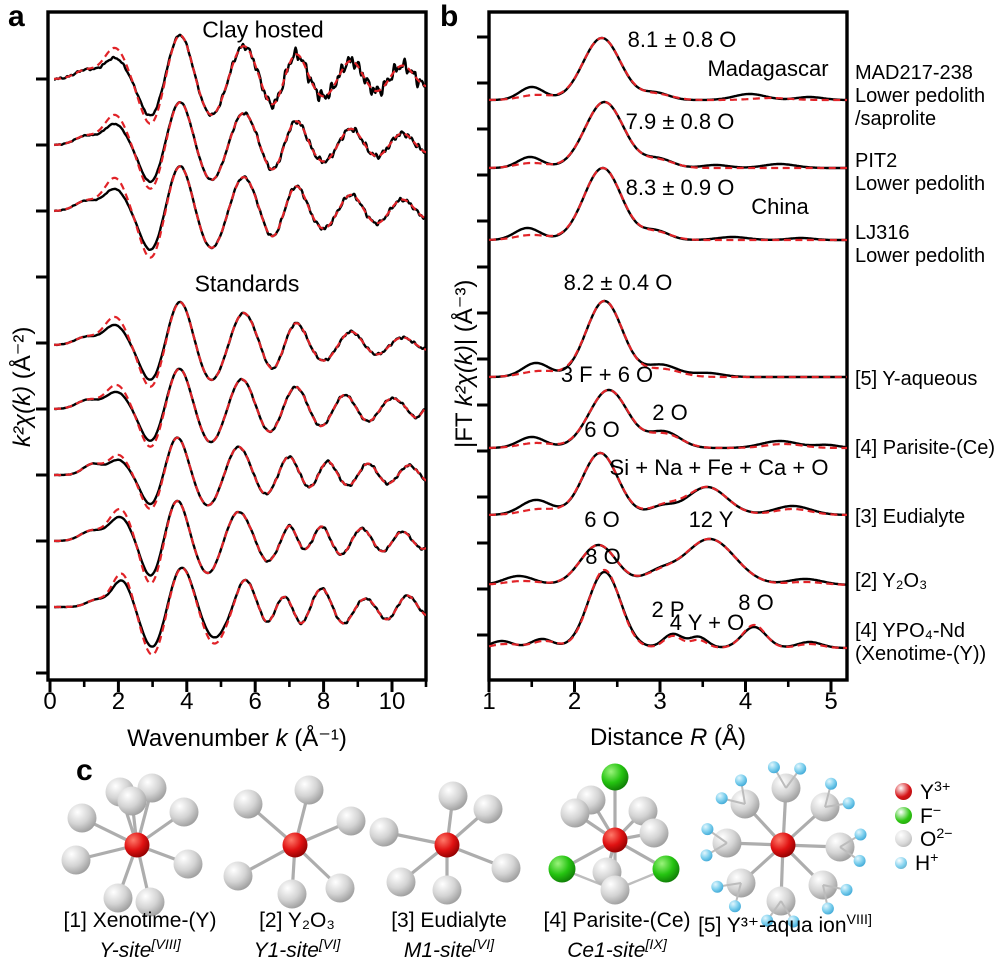  I want to click on caption-line2-sup: [IX], so click(656, 945).